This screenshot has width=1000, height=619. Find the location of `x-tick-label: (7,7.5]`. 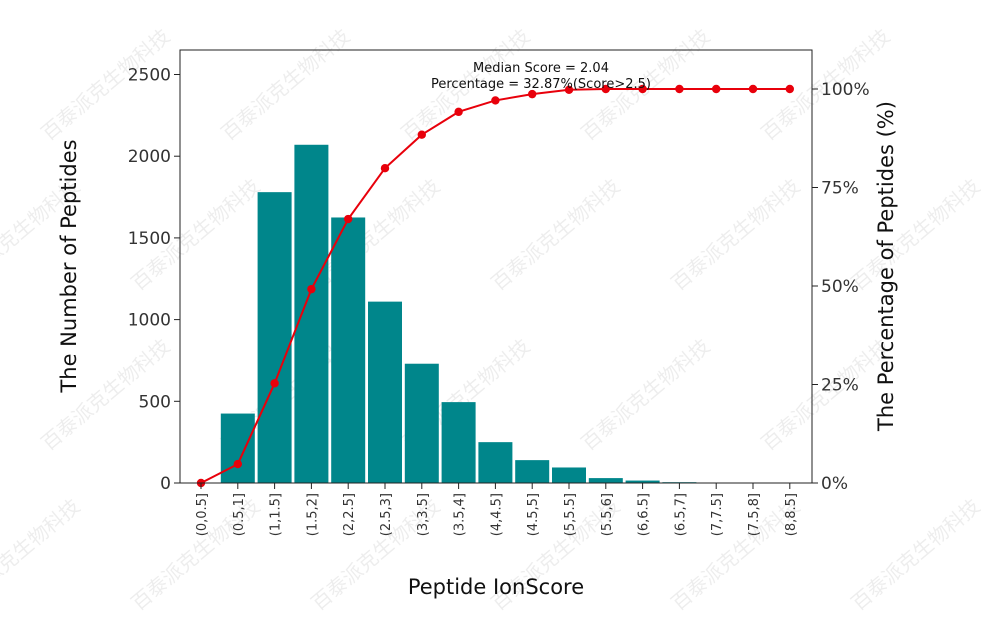

x-tick-label: (7,7.5] is located at coordinates (717, 514).